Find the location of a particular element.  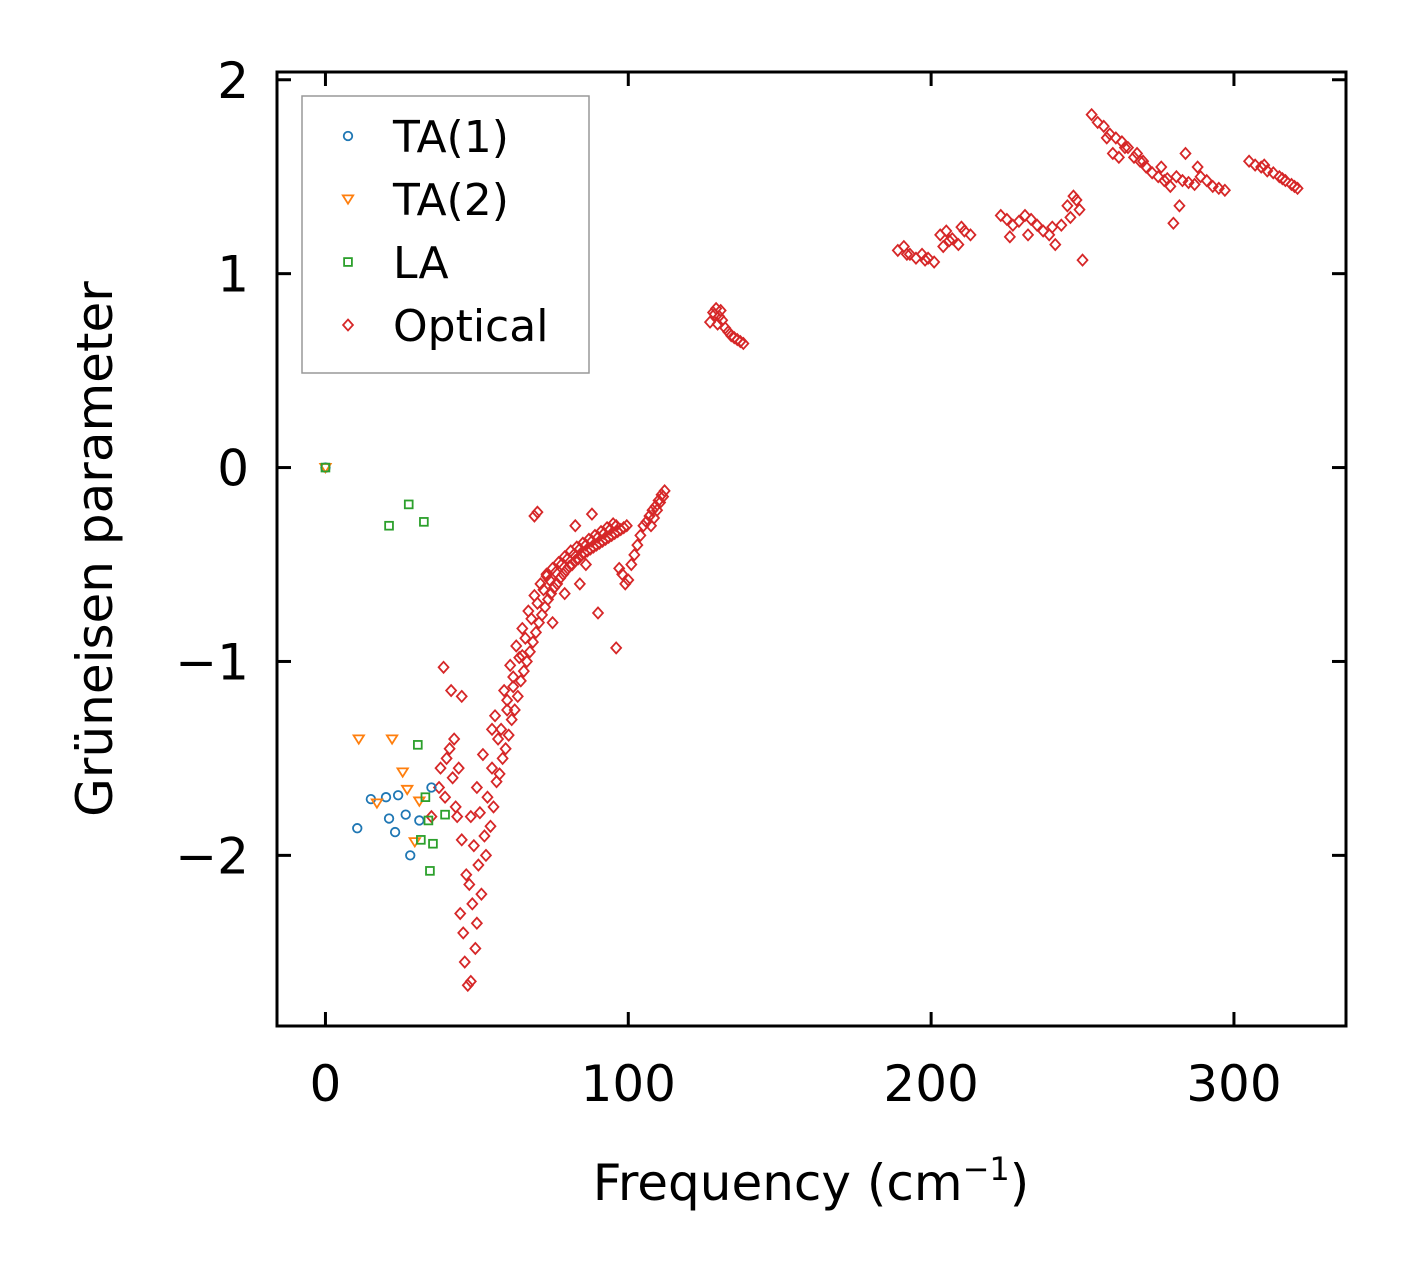

legend-label: TA(1) is located at coordinates (450, 137).